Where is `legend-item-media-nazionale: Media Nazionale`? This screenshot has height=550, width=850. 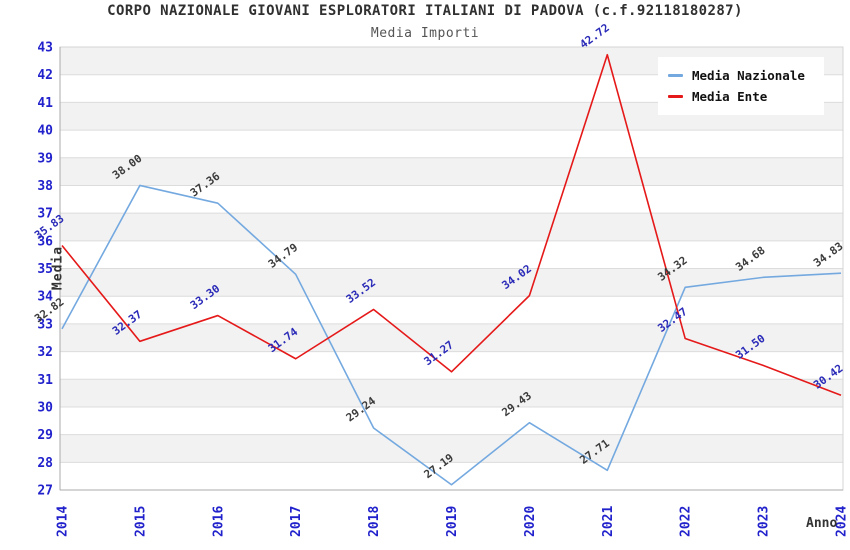
legend-item-media-nazionale: Media Nazionale is located at coordinates (743, 75).